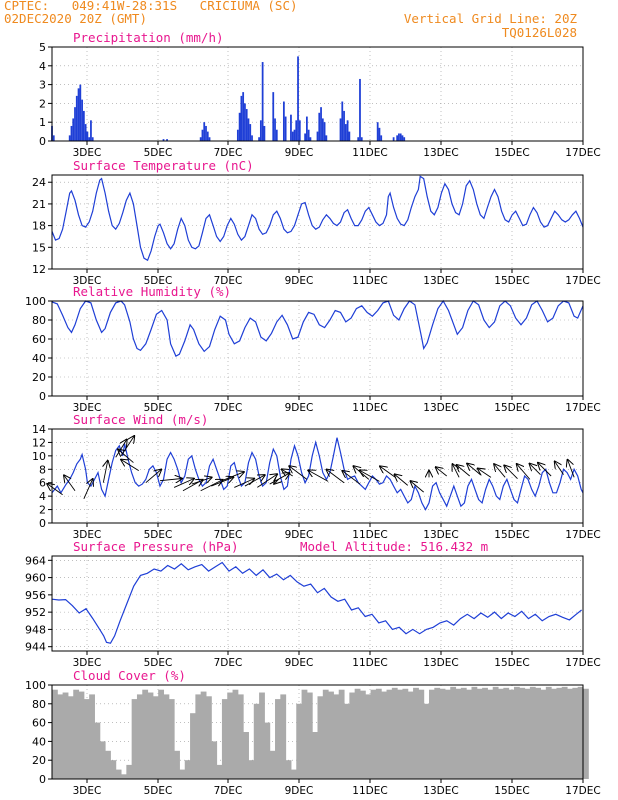 The width and height of the screenshot is (618, 800). Describe the element at coordinates (35, 612) in the screenshot. I see `y-tick-label: 952` at that location.